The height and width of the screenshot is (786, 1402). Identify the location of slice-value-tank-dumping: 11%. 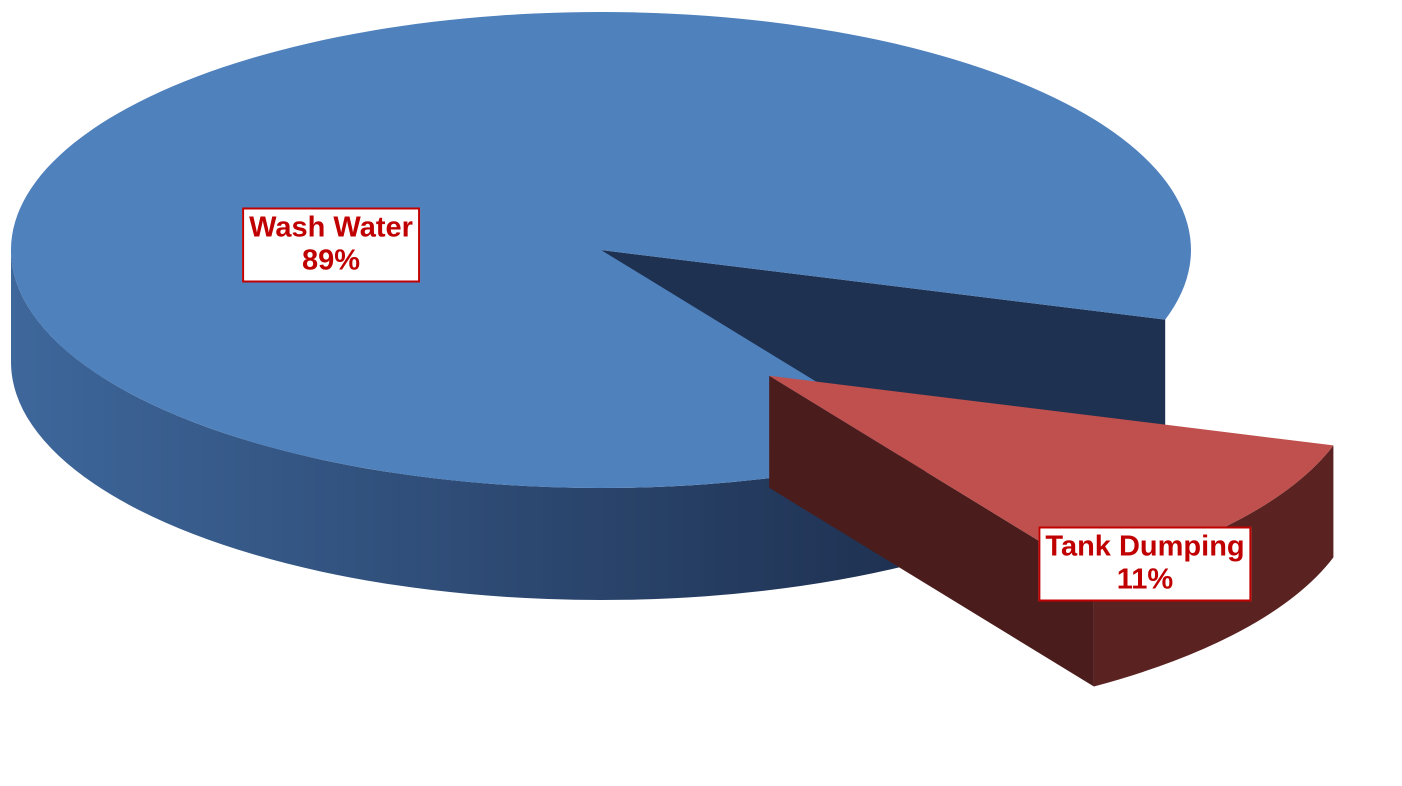
(1145, 579).